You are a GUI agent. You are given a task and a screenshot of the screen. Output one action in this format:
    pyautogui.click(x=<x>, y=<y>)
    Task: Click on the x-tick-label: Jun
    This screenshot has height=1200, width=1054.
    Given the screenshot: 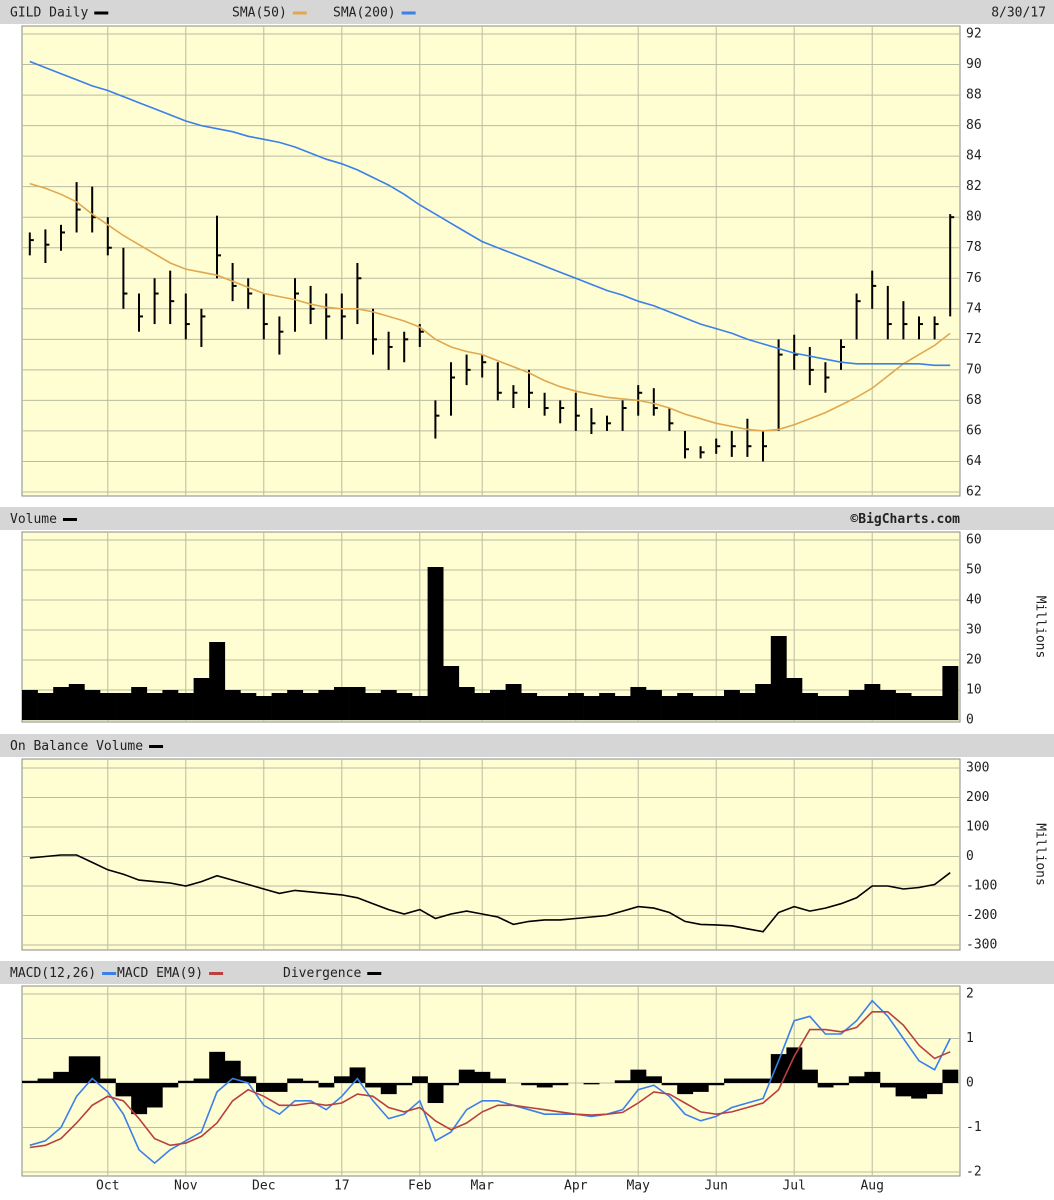 What is the action you would take?
    pyautogui.click(x=715, y=1186)
    